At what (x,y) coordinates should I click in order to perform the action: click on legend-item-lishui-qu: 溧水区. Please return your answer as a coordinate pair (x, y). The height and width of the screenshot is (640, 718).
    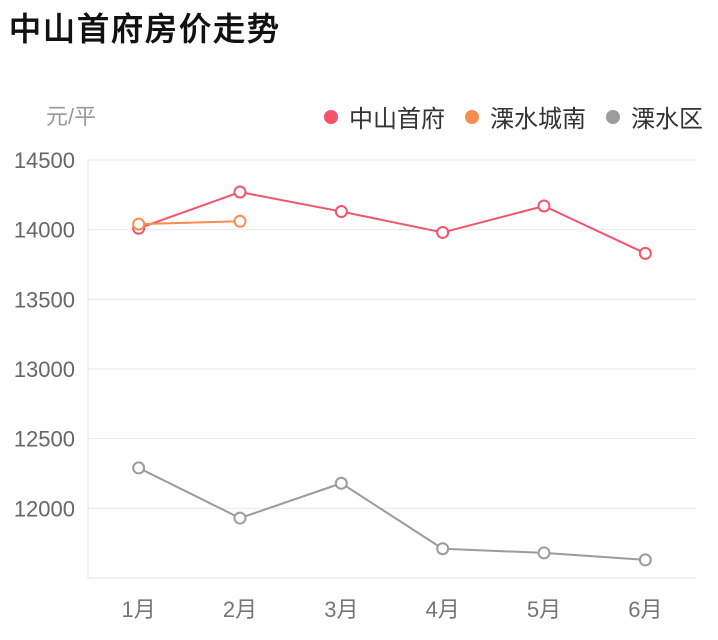
    Looking at the image, I should click on (654, 116).